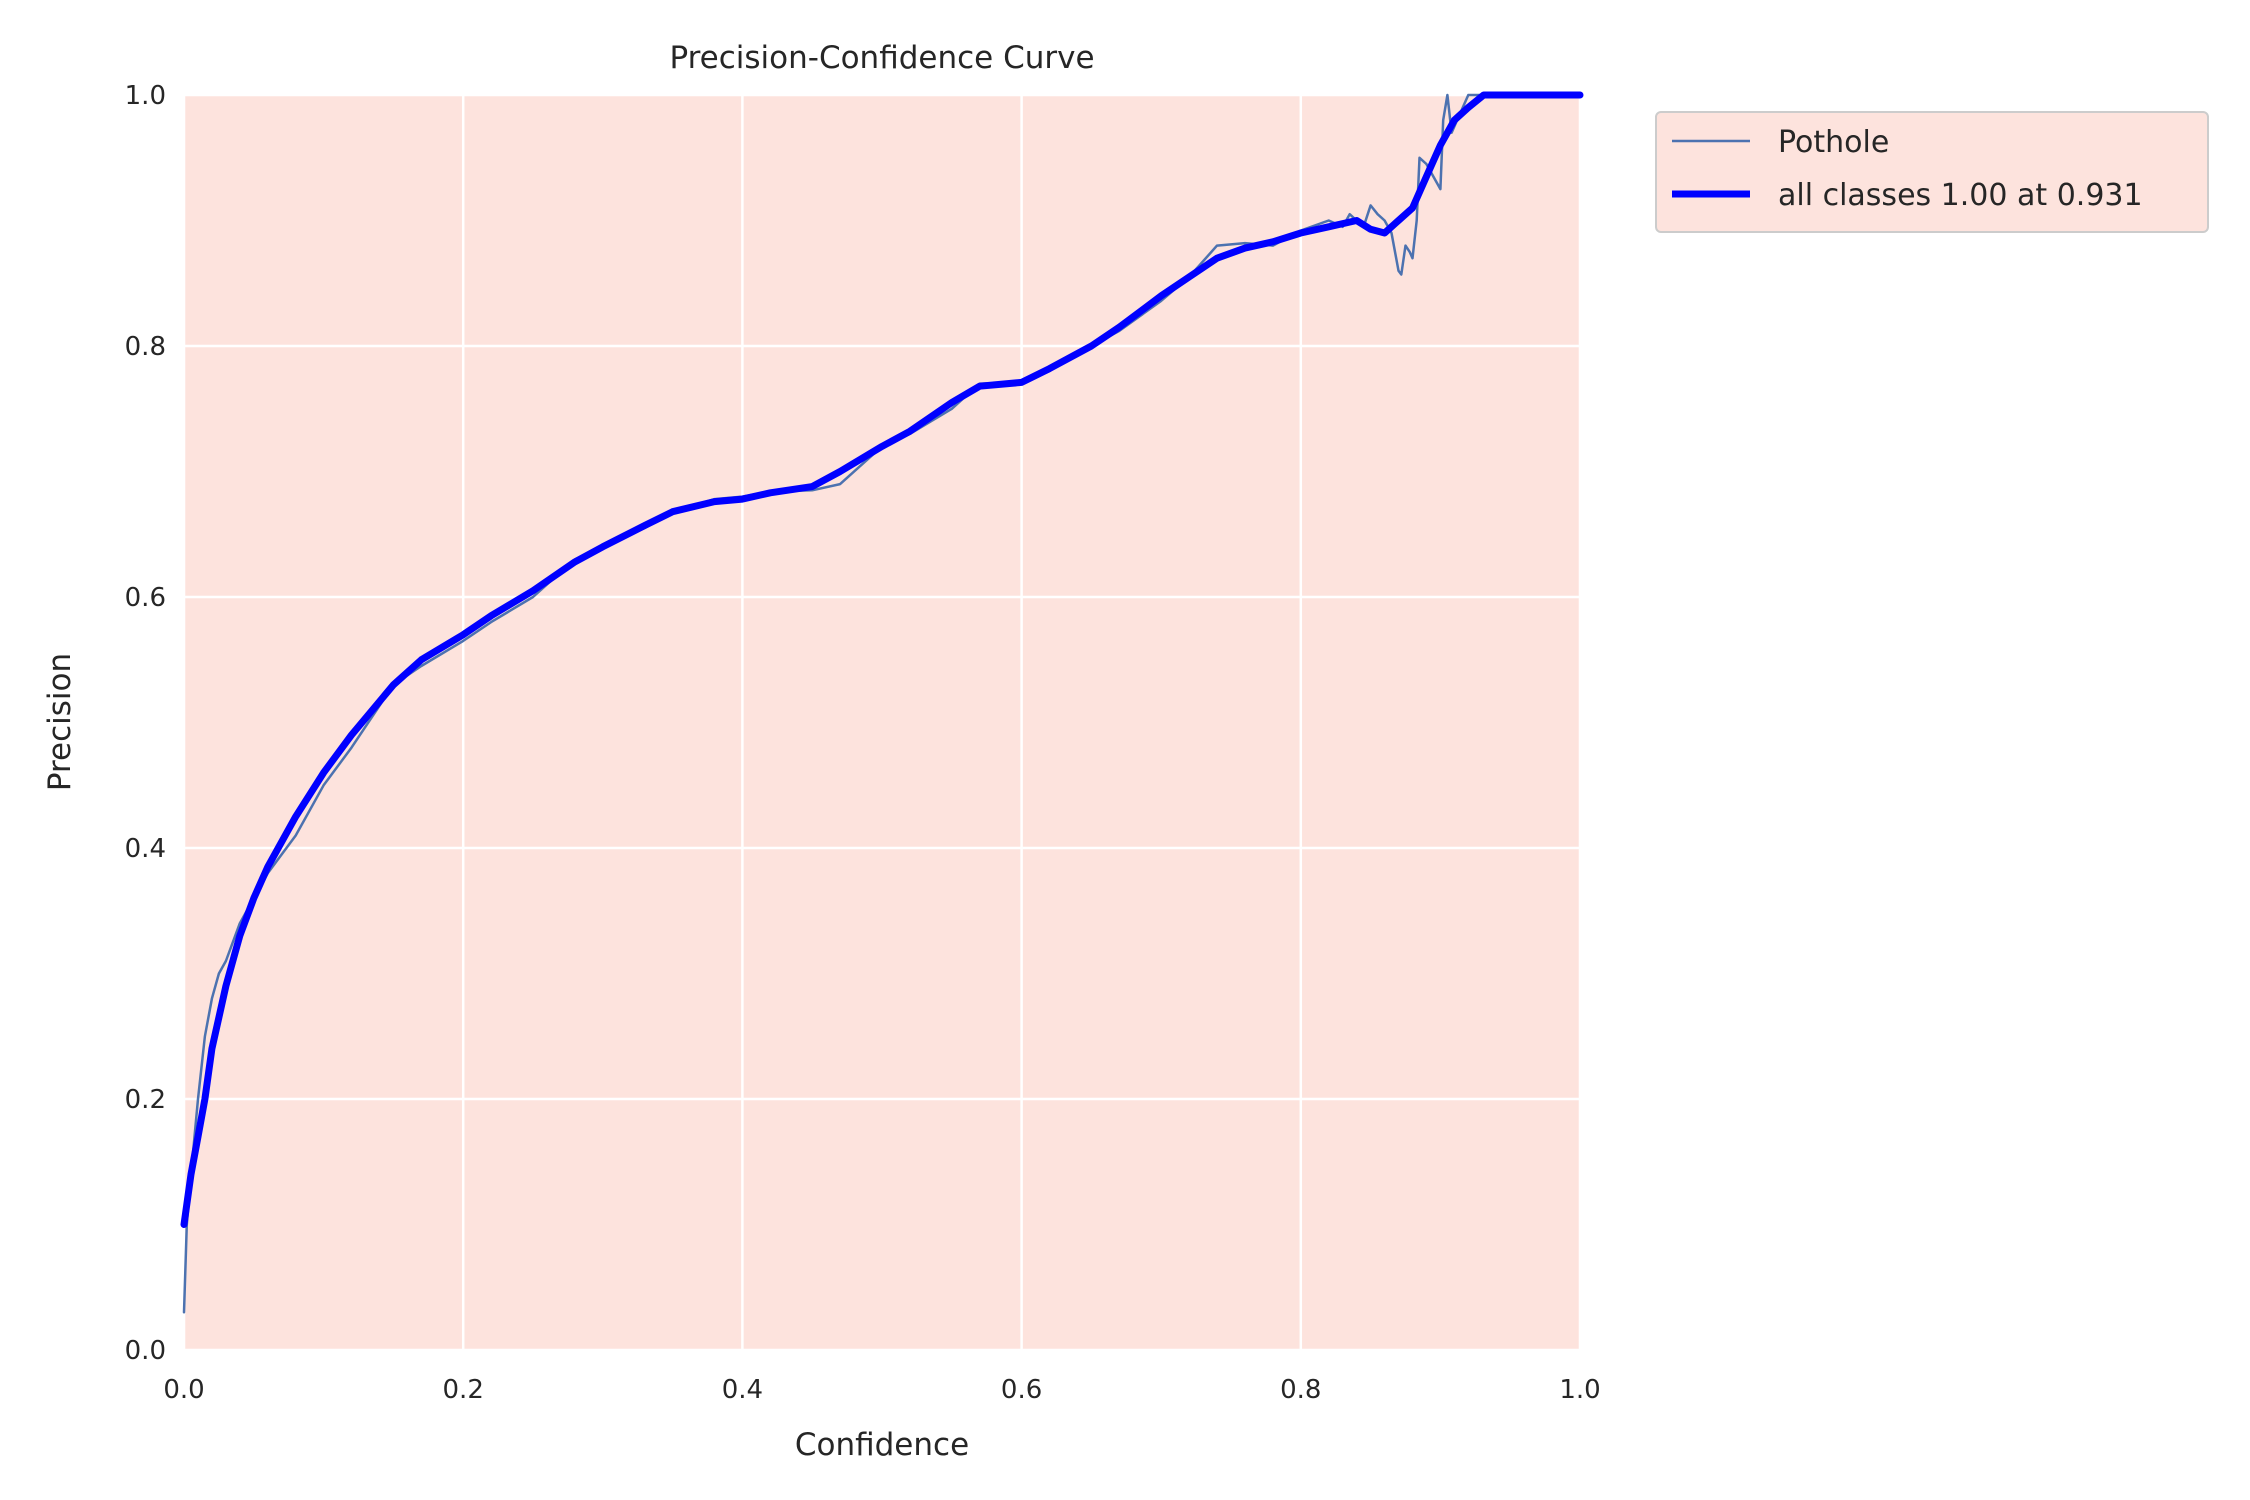  Describe the element at coordinates (145, 347) in the screenshot. I see `y-tick-label: 0.8` at that location.